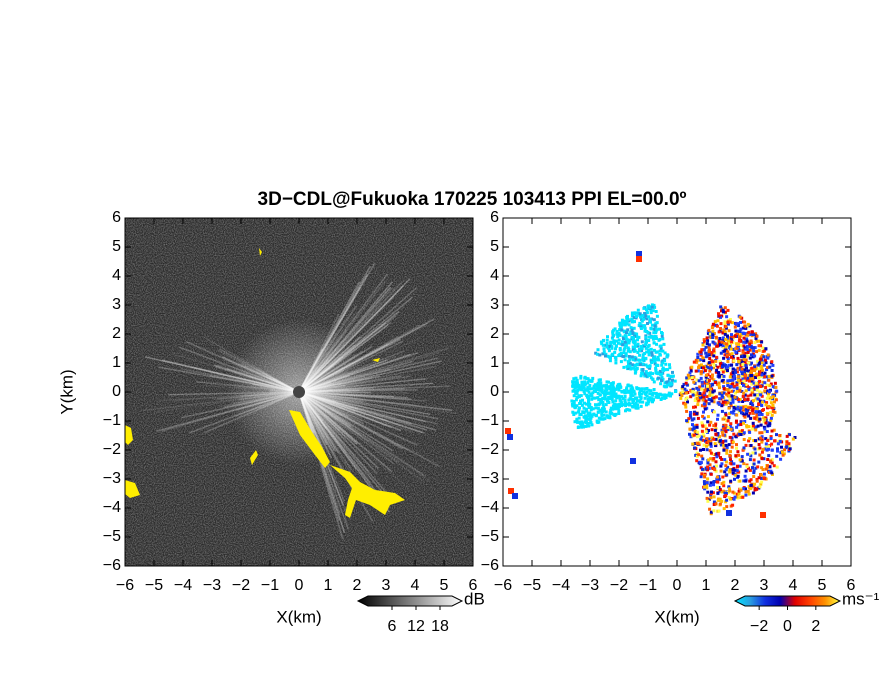  I want to click on colorbar-unit: dB, so click(474, 598).